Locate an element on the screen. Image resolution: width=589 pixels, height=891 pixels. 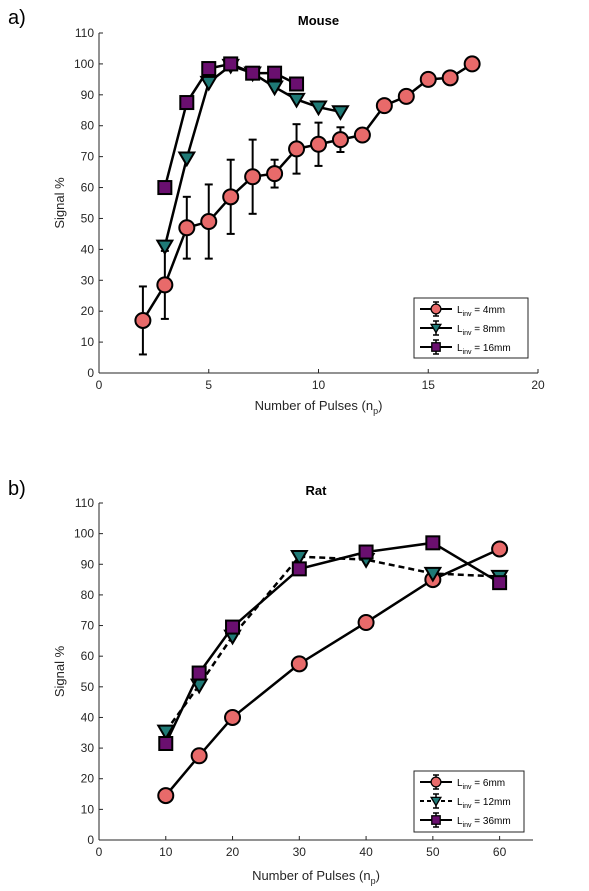
legend-label-rest: = 6mm is located at coordinates (489, 783).